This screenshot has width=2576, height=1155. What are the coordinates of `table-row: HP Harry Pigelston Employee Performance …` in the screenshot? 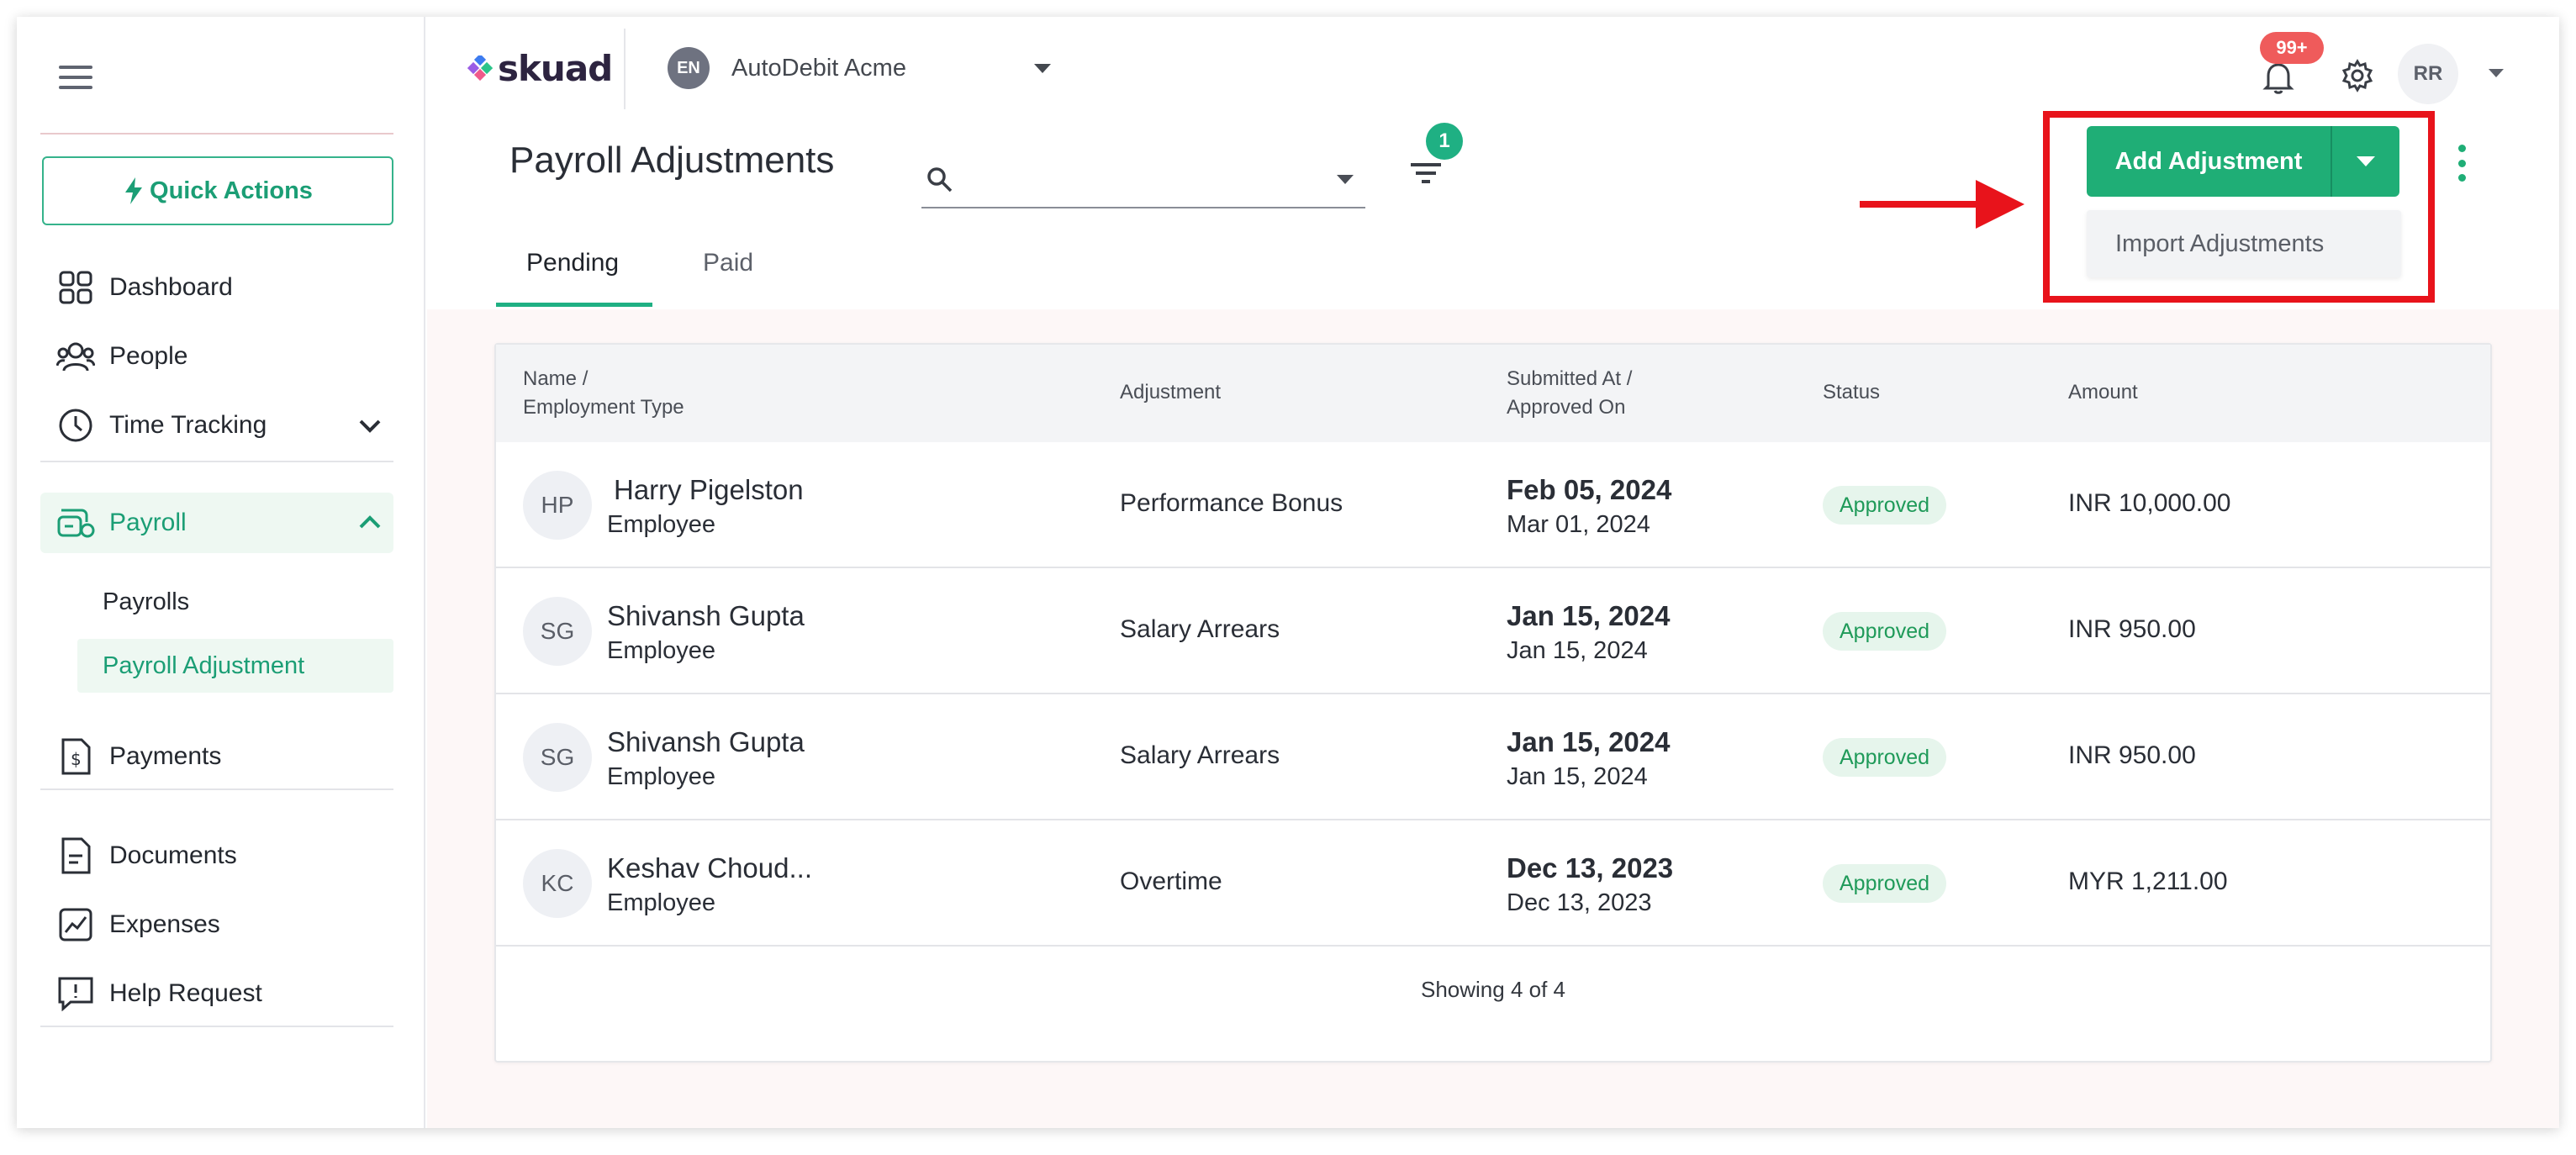 It's located at (1493, 505).